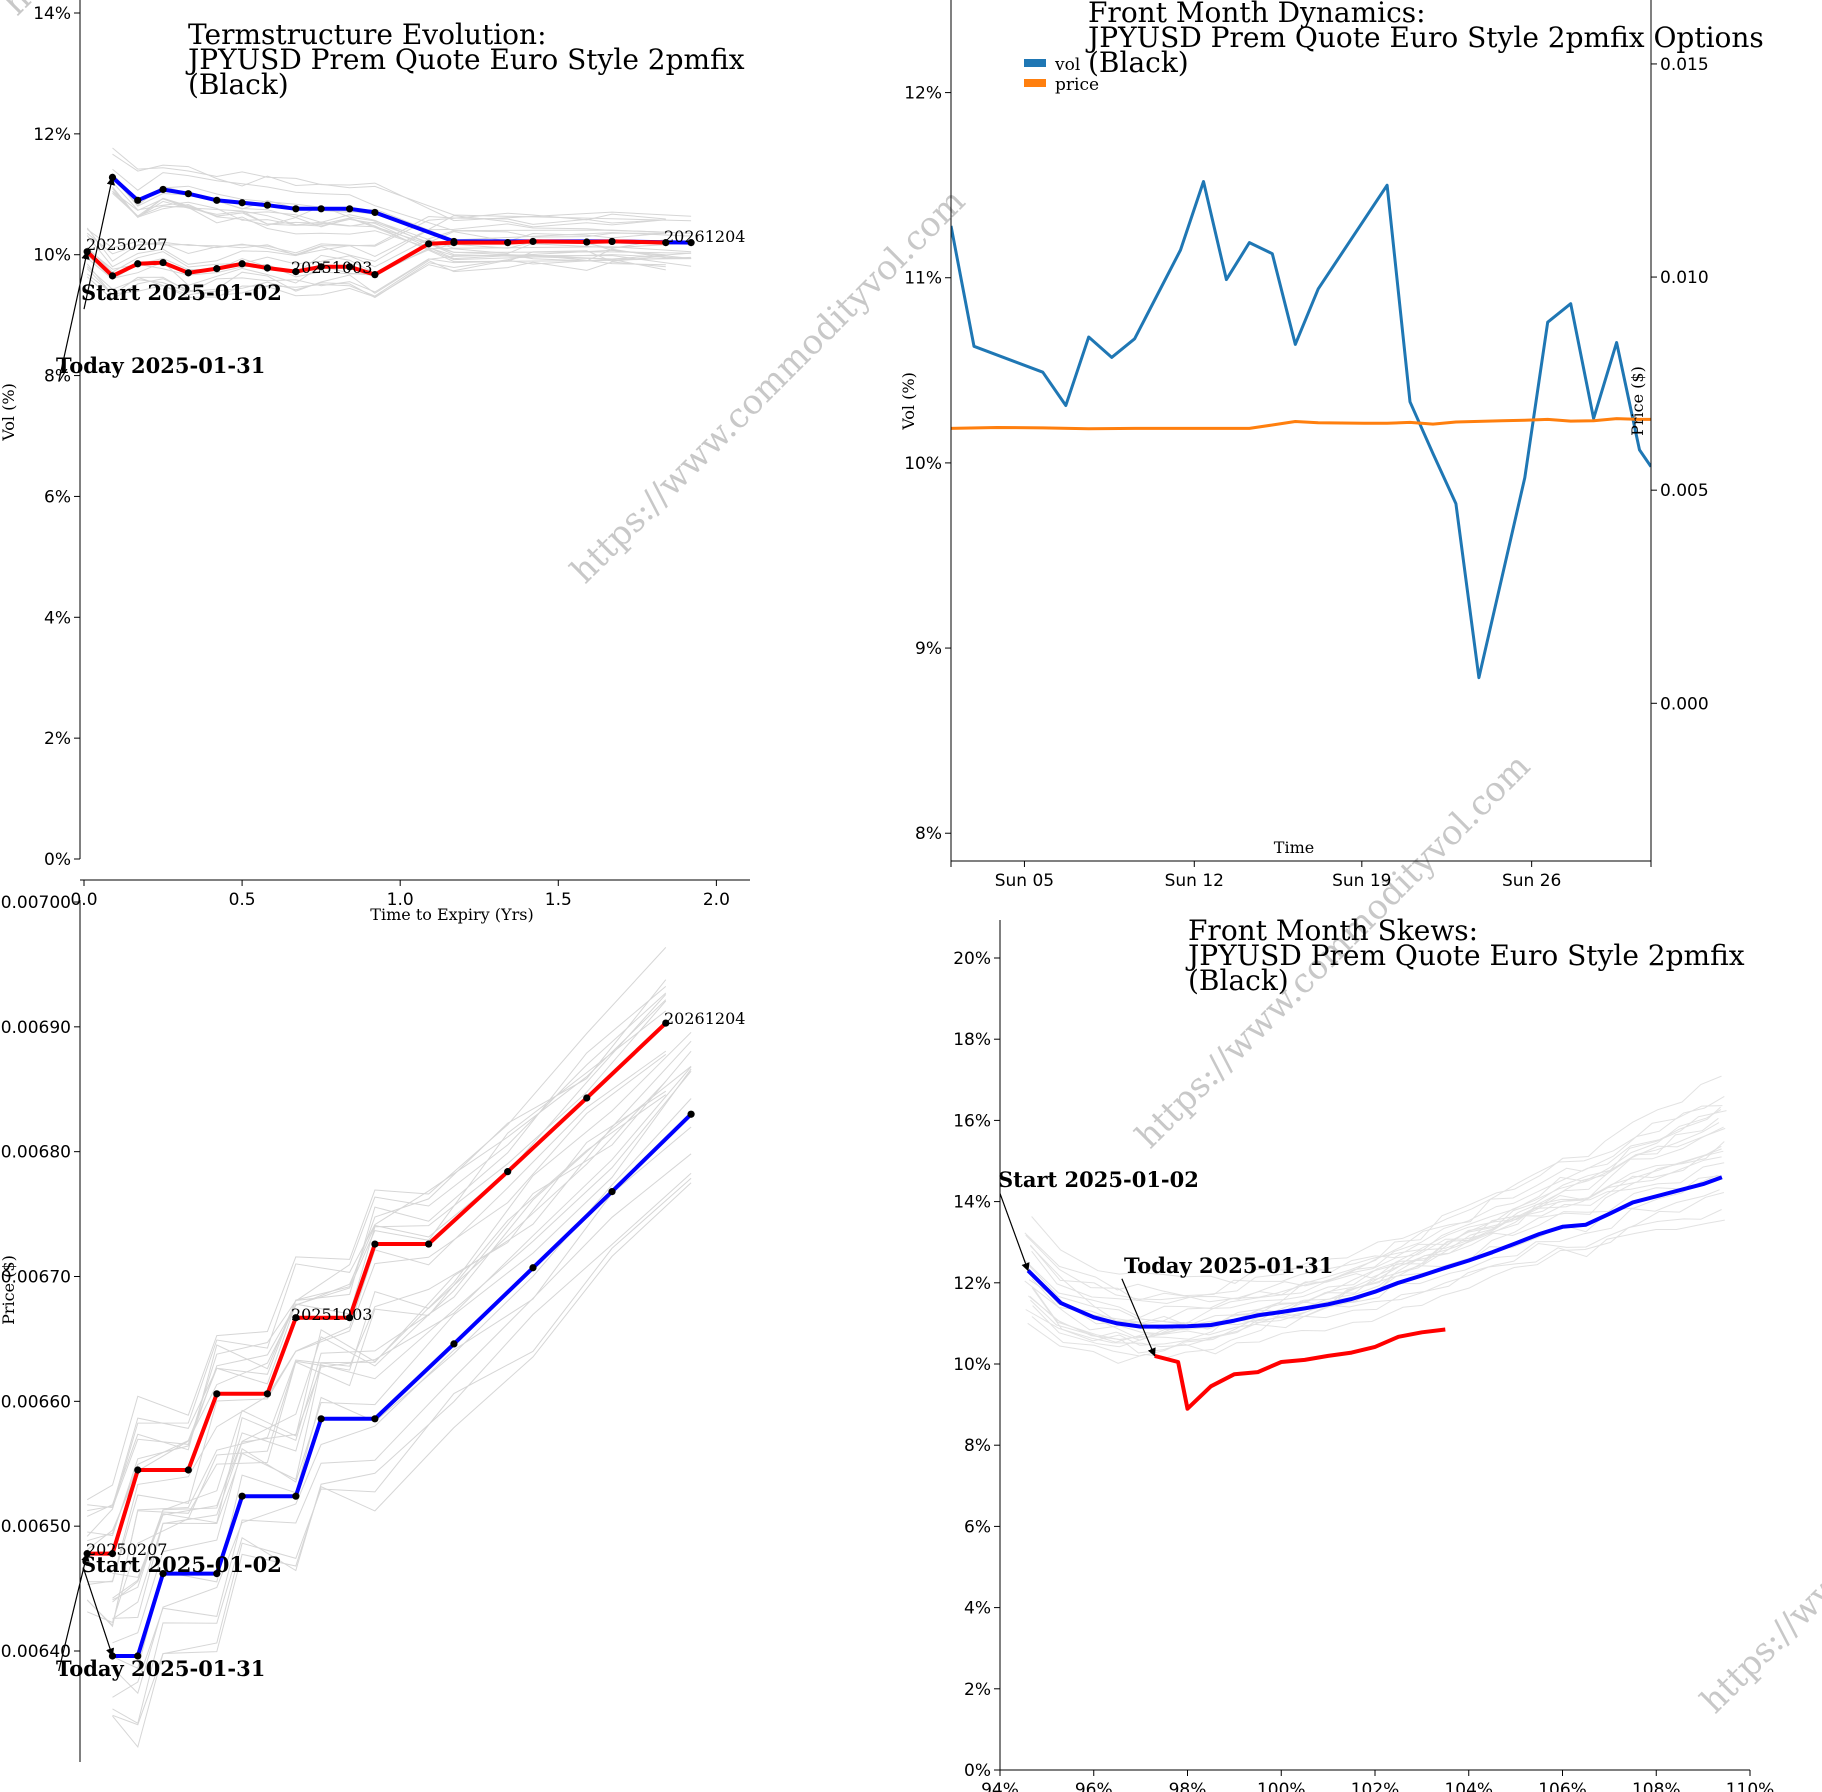 The height and width of the screenshot is (1792, 1822). What do you see at coordinates (1294, 847) in the screenshot?
I see `dyn-x-axis-label: Time` at bounding box center [1294, 847].